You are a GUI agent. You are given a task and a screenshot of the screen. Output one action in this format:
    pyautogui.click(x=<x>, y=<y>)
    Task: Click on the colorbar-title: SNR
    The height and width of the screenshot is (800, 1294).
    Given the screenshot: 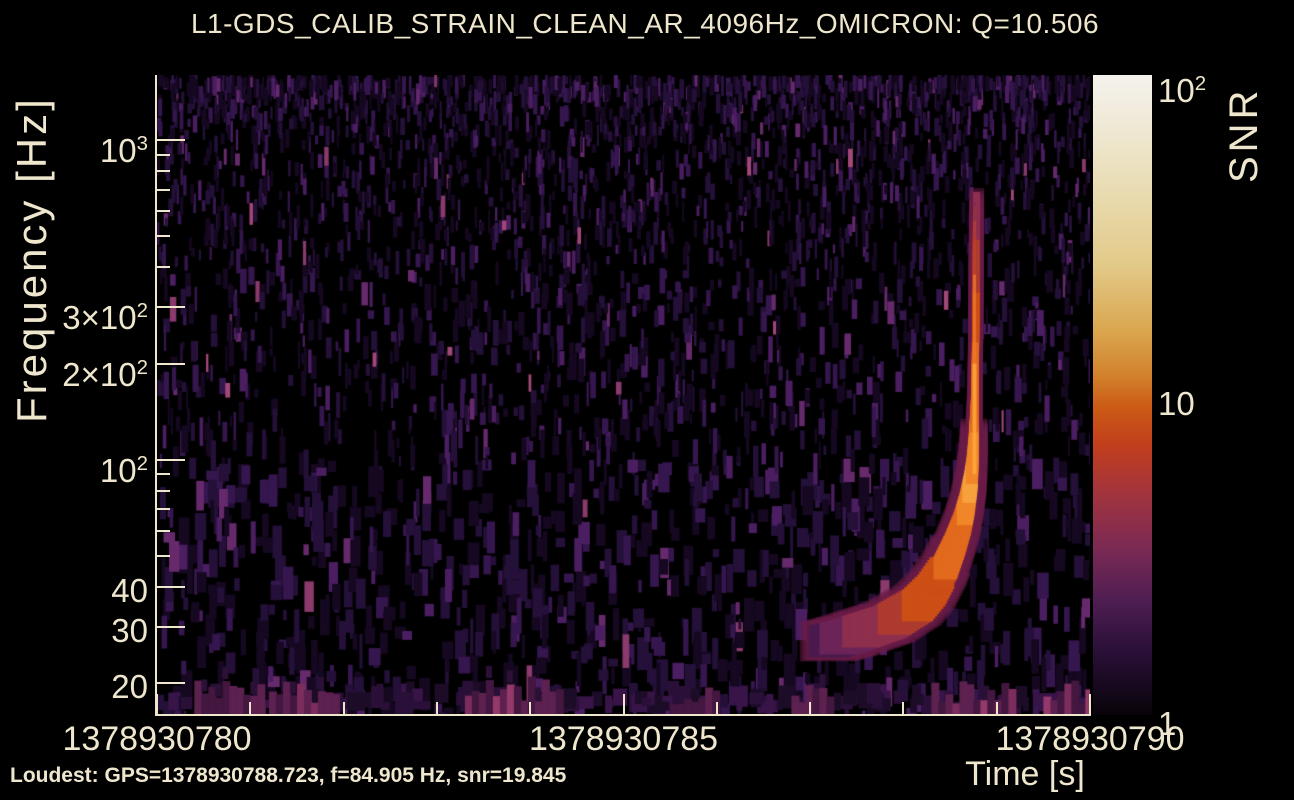 What is the action you would take?
    pyautogui.click(x=1244, y=135)
    